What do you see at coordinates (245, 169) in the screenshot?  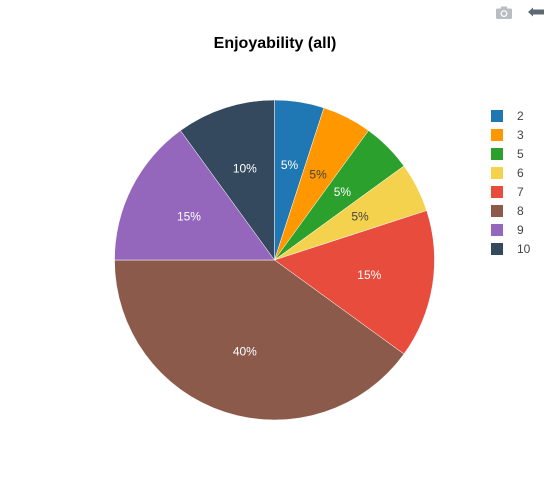 I see `slice-label-10: 10%` at bounding box center [245, 169].